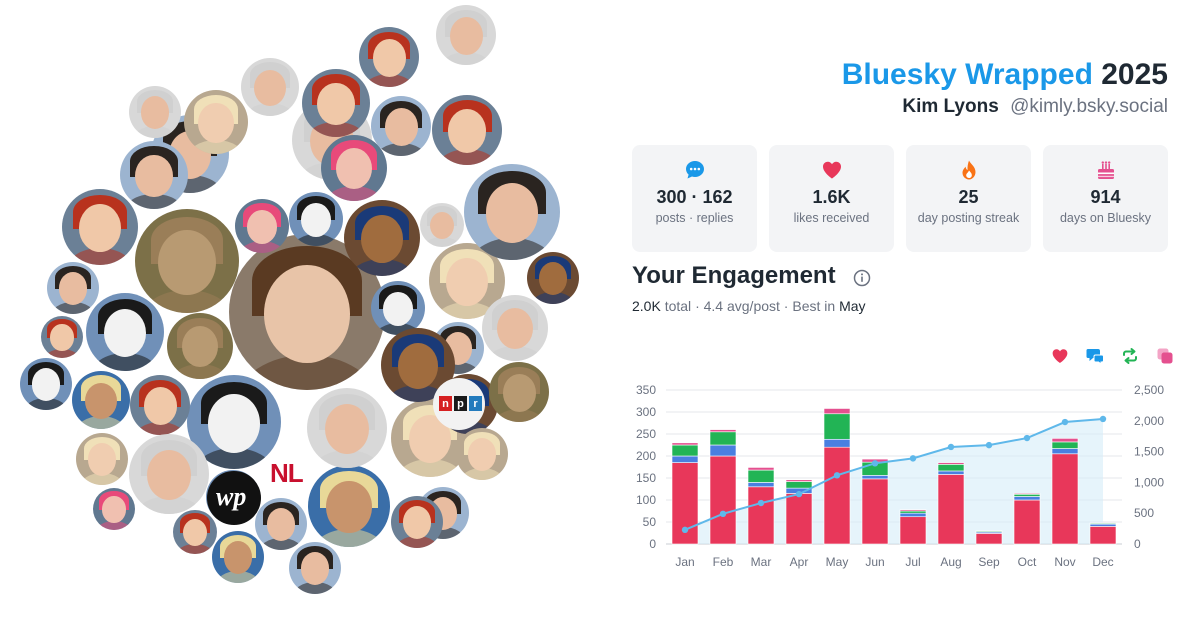 The width and height of the screenshot is (1200, 630). Describe the element at coordinates (646, 306) in the screenshot. I see `engagement-total: 2.0K` at that location.